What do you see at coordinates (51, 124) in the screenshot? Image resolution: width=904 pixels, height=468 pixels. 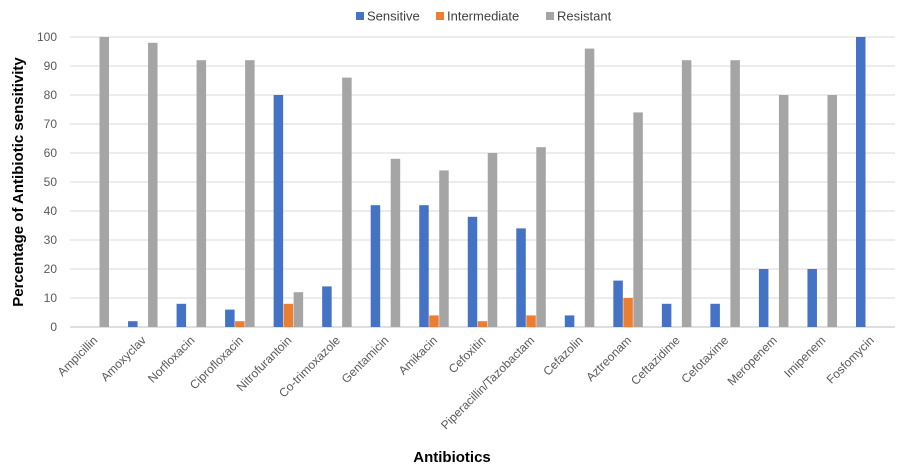 I see `y-tick-label: 70` at bounding box center [51, 124].